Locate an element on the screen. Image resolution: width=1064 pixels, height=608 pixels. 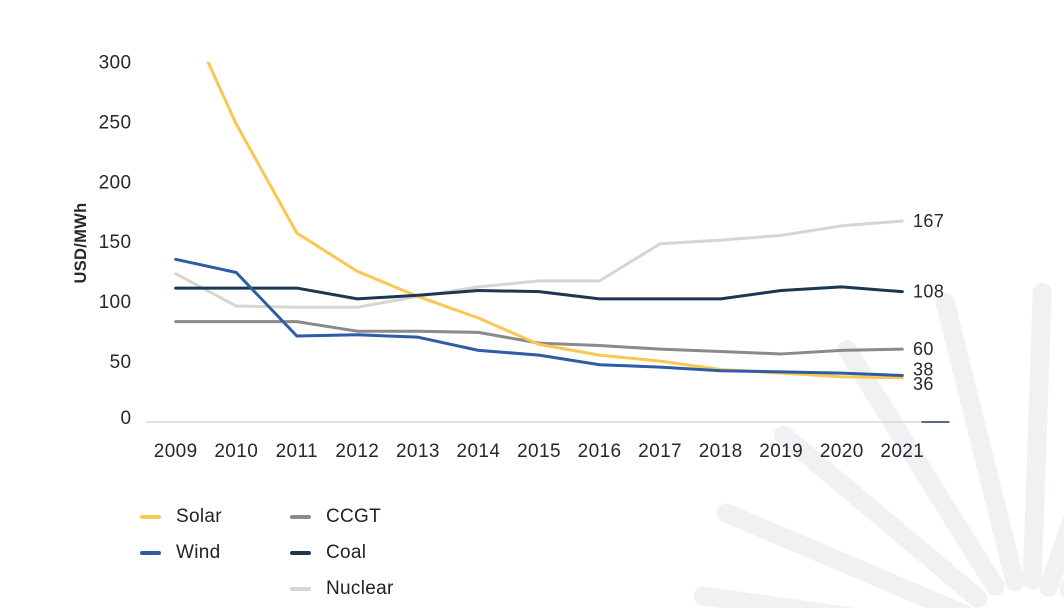
x-tick-label: 2009 is located at coordinates (176, 451).